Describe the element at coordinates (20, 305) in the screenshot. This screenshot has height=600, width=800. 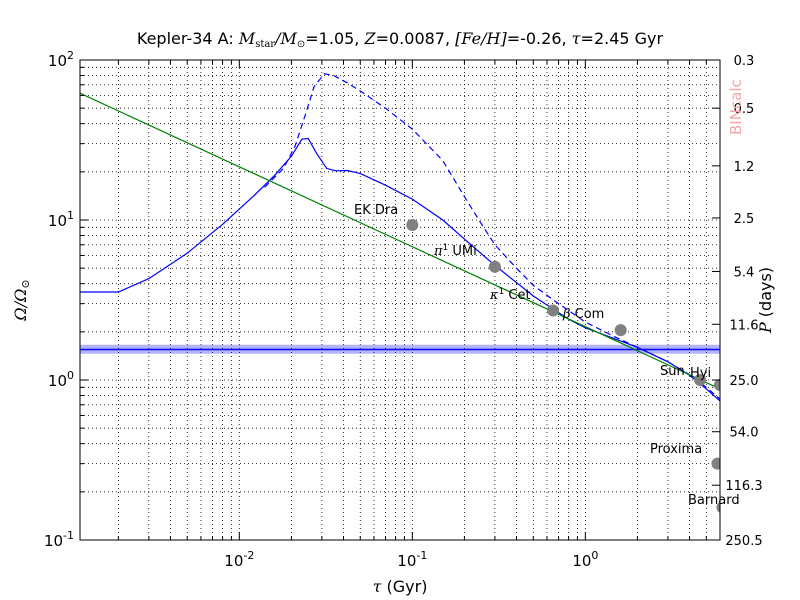
I see `y-axis-label-omega: Ω/Ω` at that location.